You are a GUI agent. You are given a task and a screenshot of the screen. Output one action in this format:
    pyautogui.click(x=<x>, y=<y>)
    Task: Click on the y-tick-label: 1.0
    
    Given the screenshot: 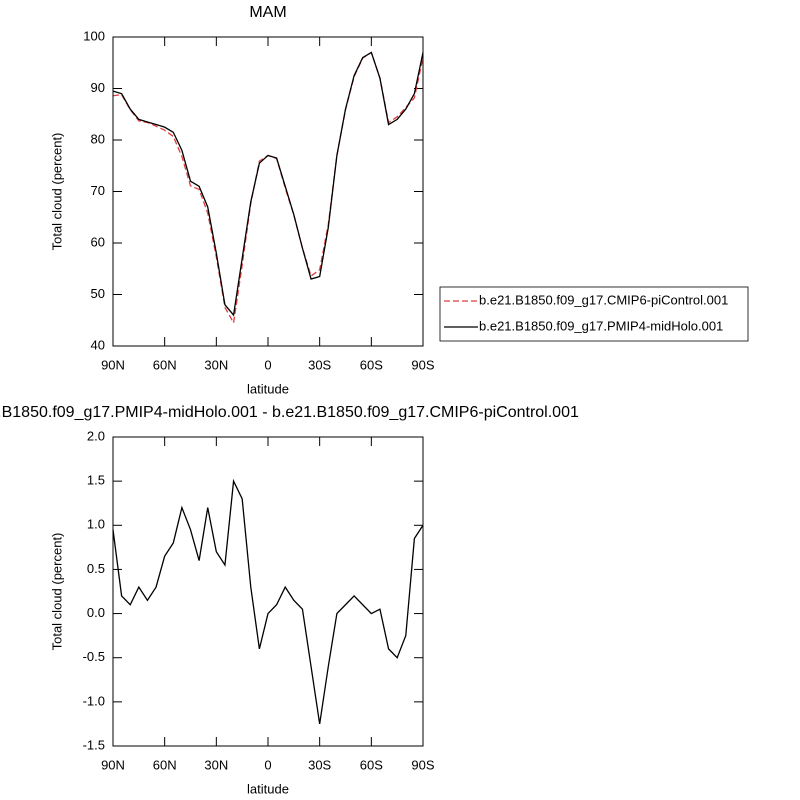 What is the action you would take?
    pyautogui.click(x=96, y=524)
    